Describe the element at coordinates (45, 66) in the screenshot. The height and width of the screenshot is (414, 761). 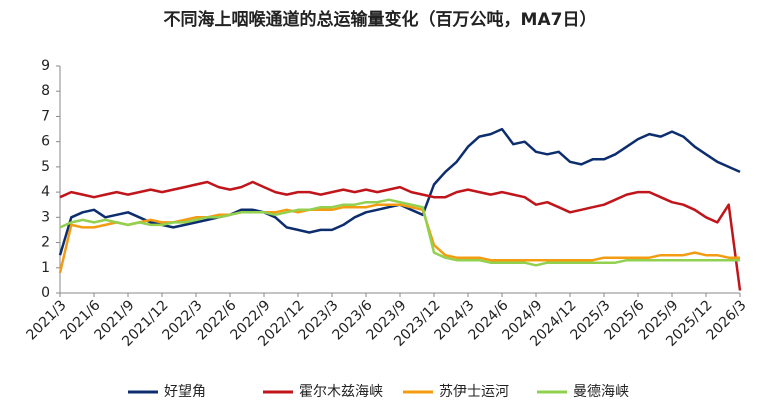
I see `y-tick-label: 9` at that location.